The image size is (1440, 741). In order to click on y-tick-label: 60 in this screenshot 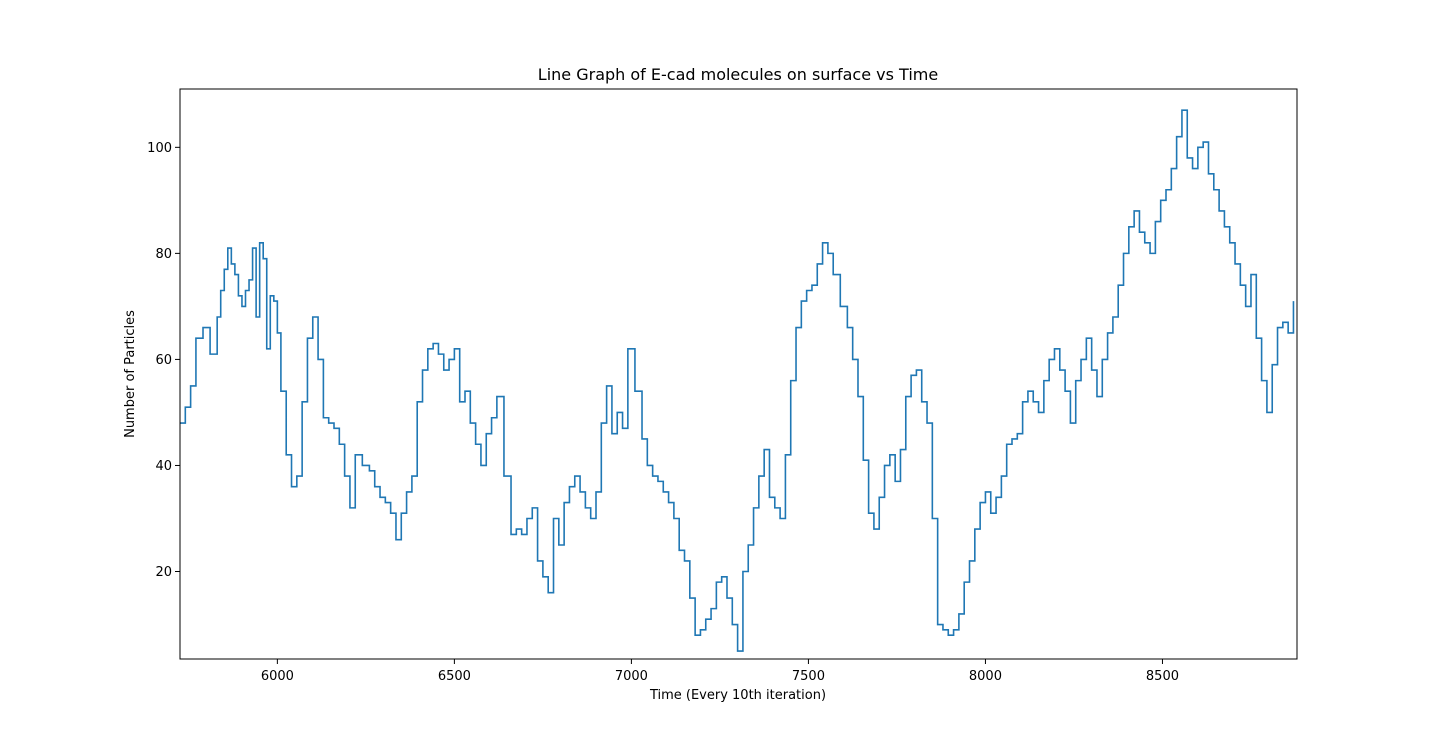, I will do `click(163, 360)`.